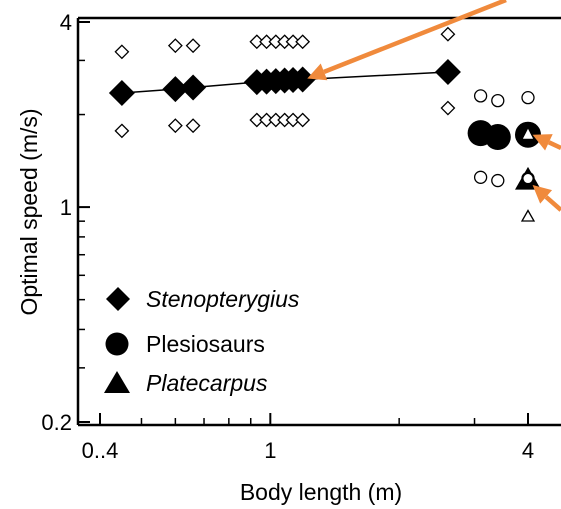  What do you see at coordinates (100, 450) in the screenshot?
I see `x-tick-label: 0..4` at bounding box center [100, 450].